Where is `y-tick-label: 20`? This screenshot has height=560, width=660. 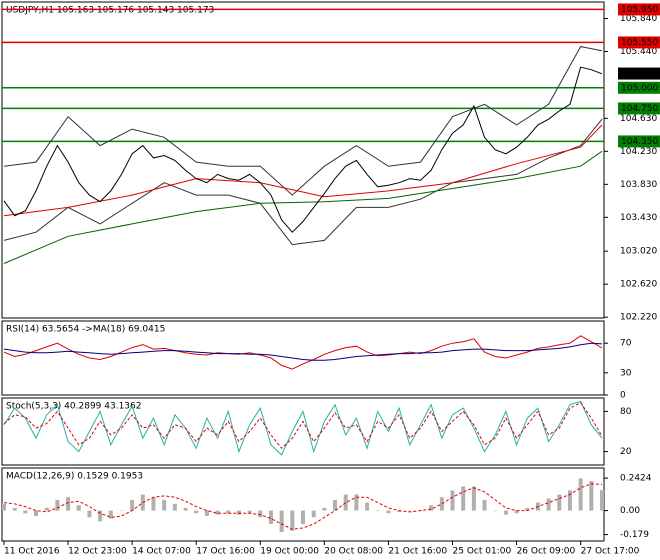 y-tick-label: 20 is located at coordinates (626, 452).